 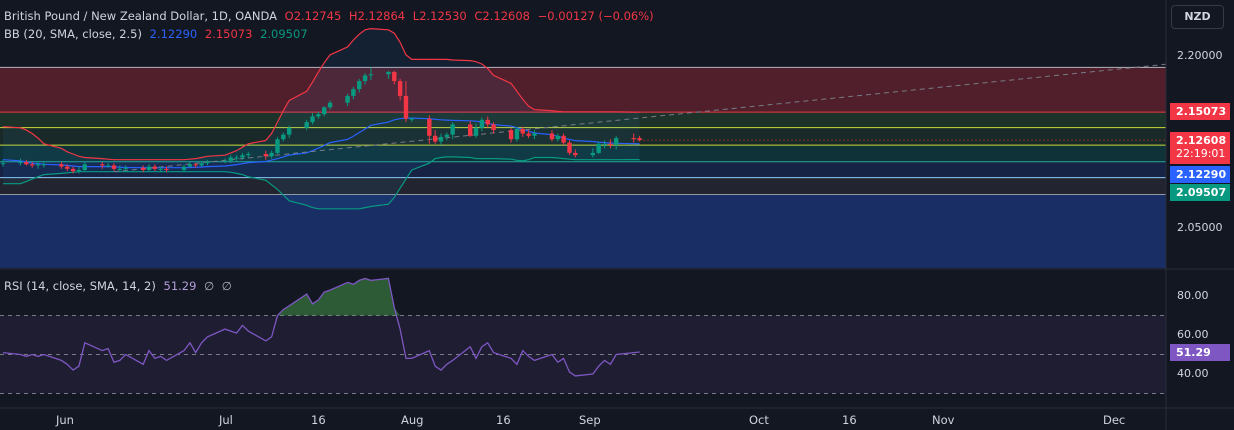 What do you see at coordinates (1193, 373) in the screenshot?
I see `rsi-tick-40: 40.00` at bounding box center [1193, 373].